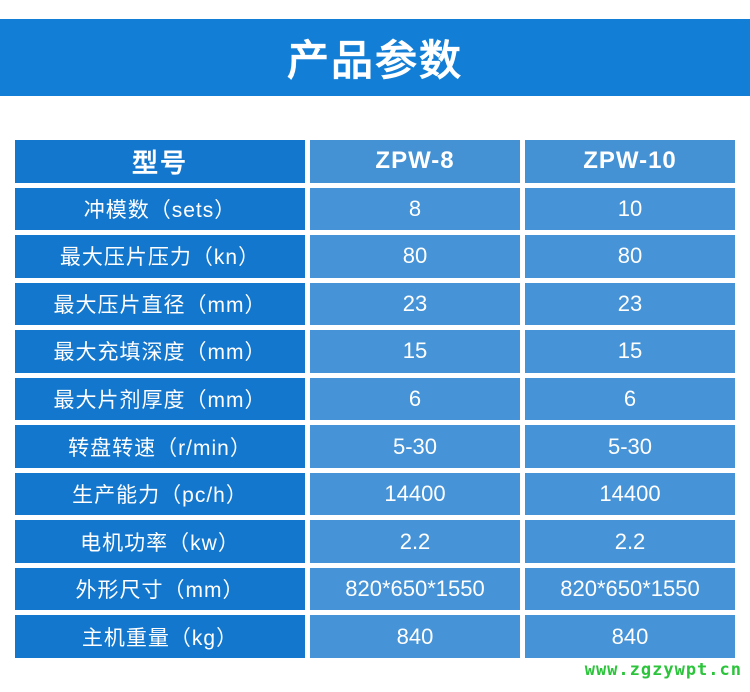 This screenshot has height=692, width=750. I want to click on page-title: 产品参数, so click(374, 60).